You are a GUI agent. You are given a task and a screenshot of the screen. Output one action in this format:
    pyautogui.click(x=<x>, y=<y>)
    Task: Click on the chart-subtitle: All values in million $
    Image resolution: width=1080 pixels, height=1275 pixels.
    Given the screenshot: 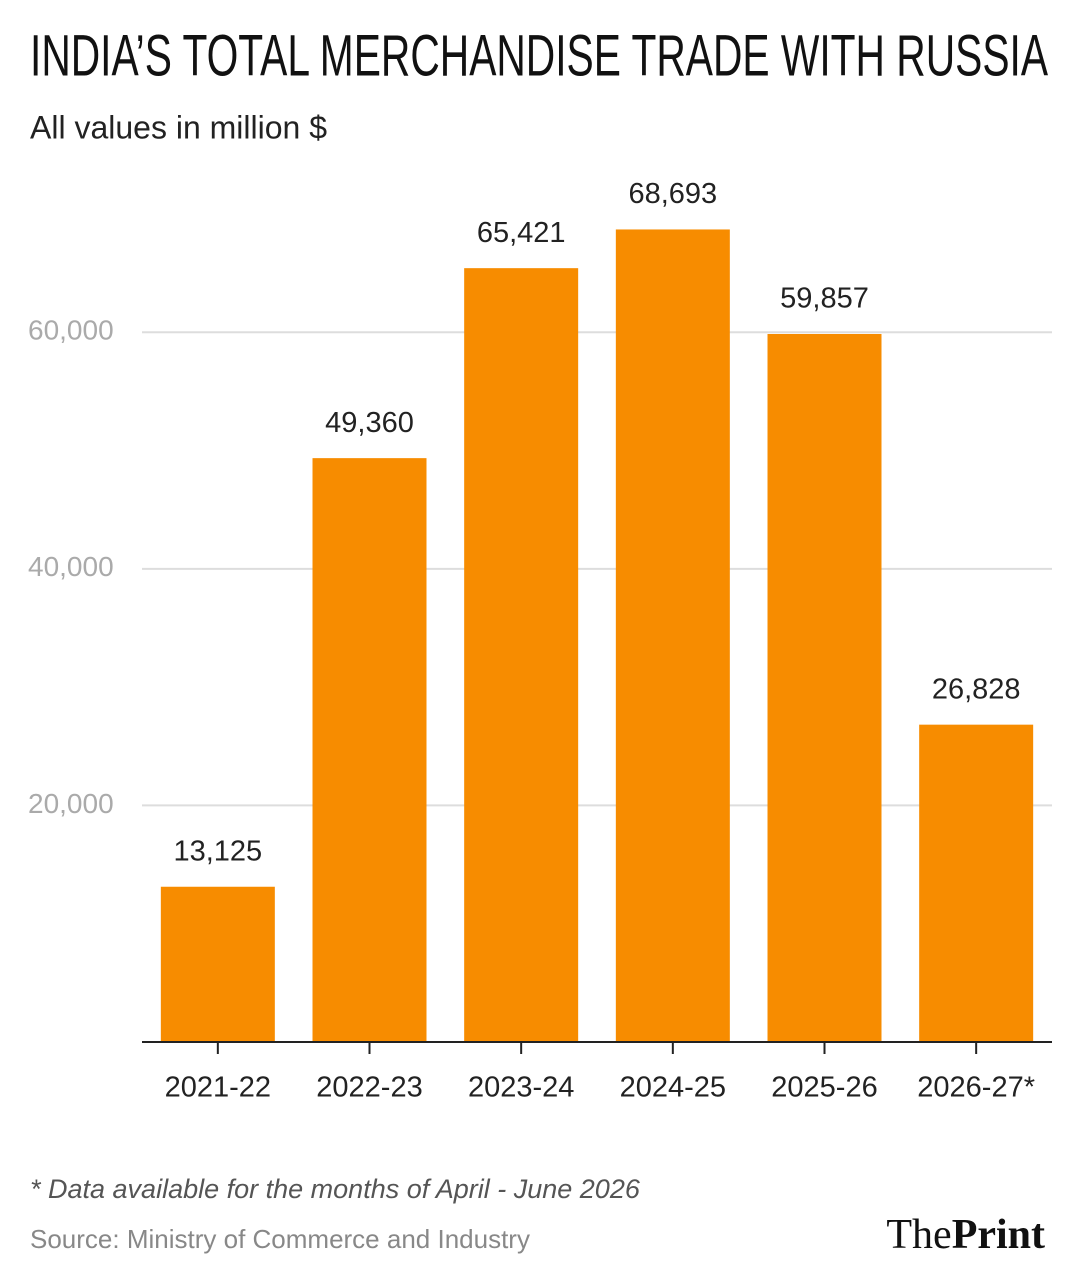 What is the action you would take?
    pyautogui.click(x=178, y=127)
    